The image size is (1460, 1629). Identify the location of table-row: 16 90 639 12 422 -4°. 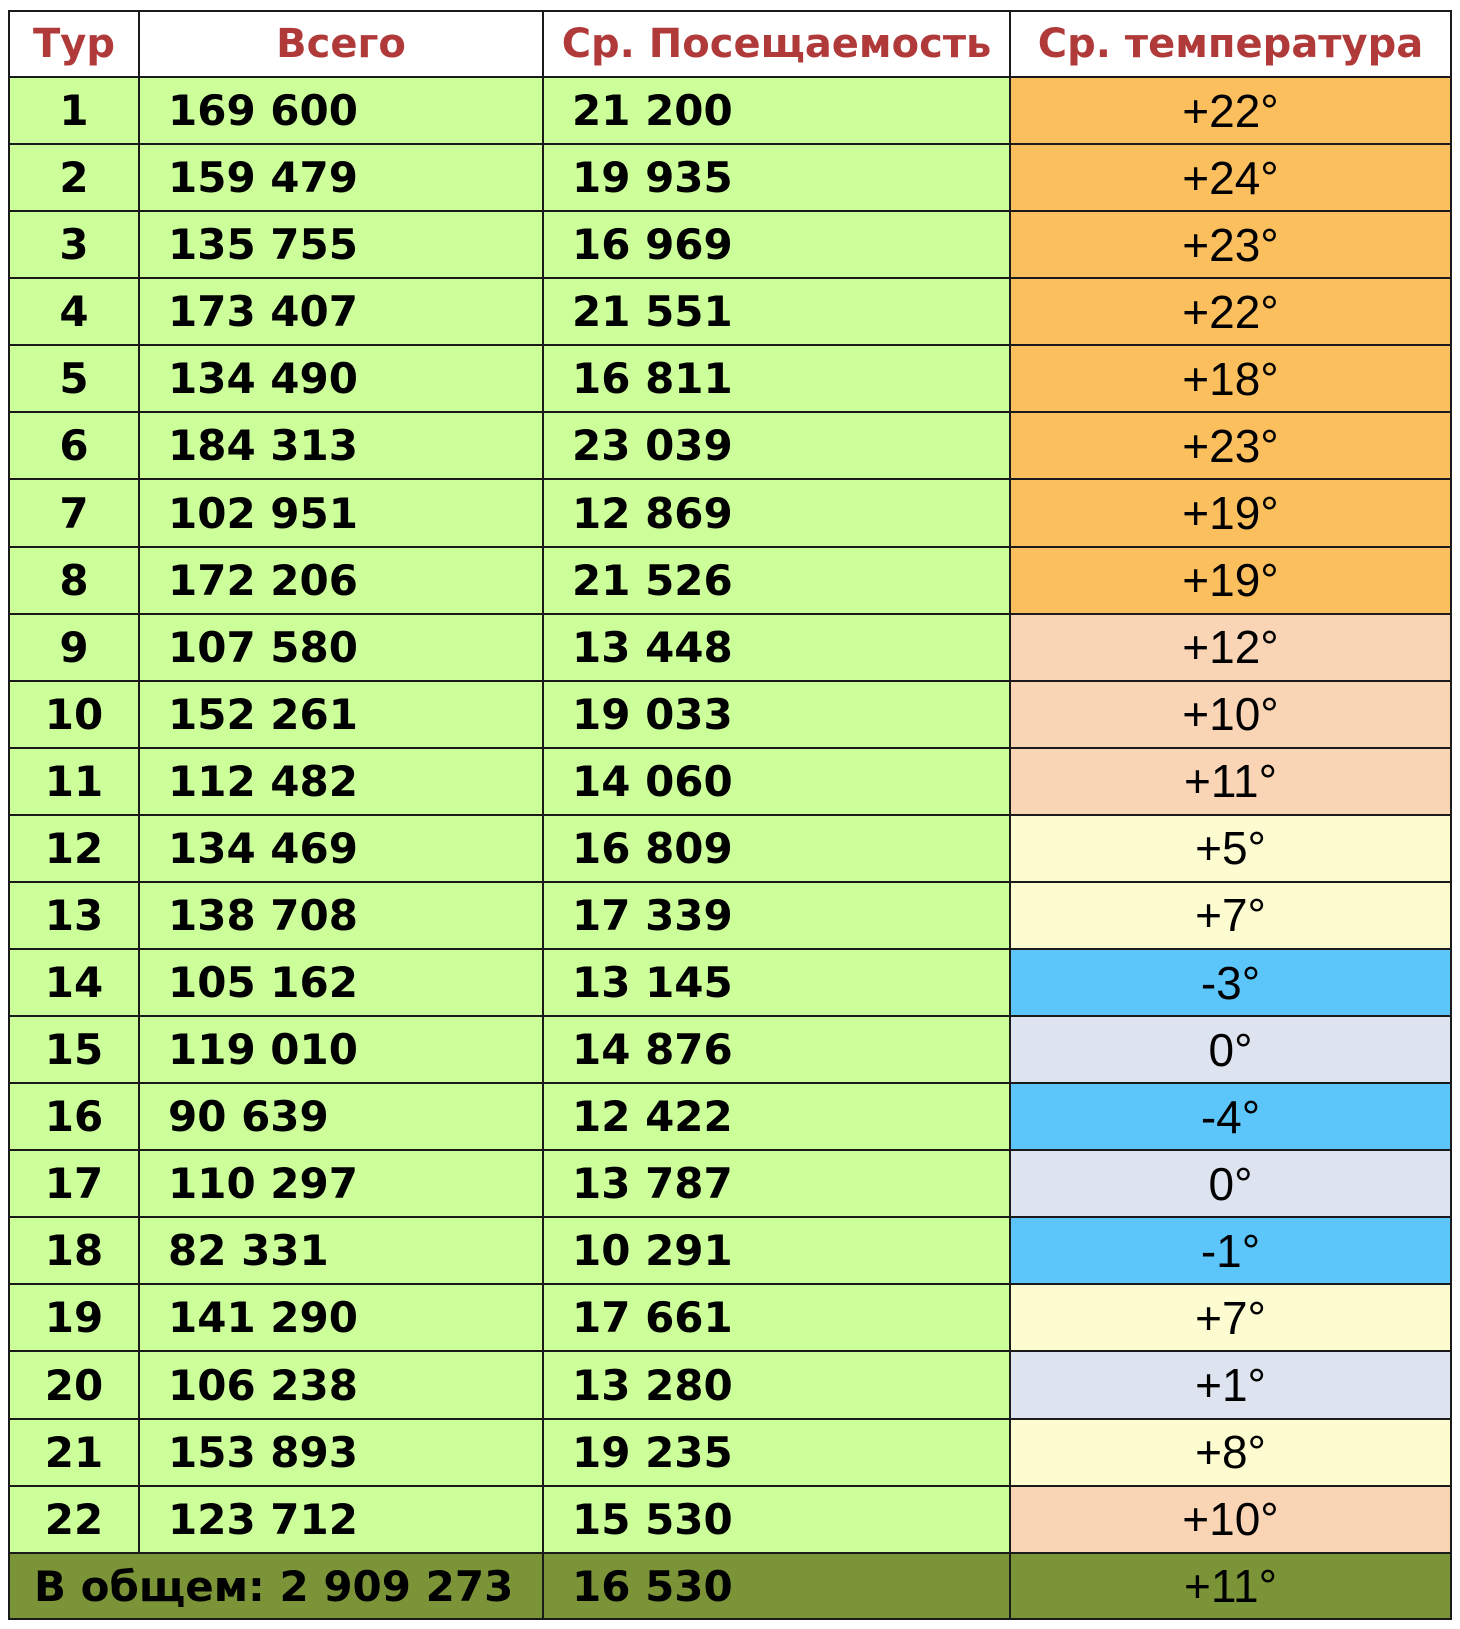
(730, 1117).